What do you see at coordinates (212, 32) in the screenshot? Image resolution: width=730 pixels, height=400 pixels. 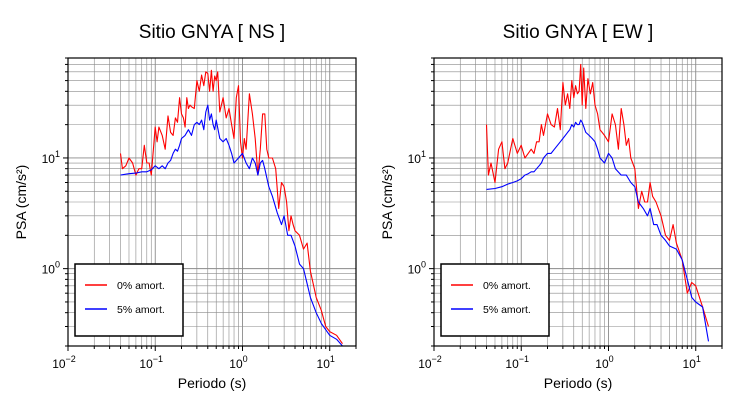 I see `chart-title: Sitio GNYA [ NS ]` at bounding box center [212, 32].